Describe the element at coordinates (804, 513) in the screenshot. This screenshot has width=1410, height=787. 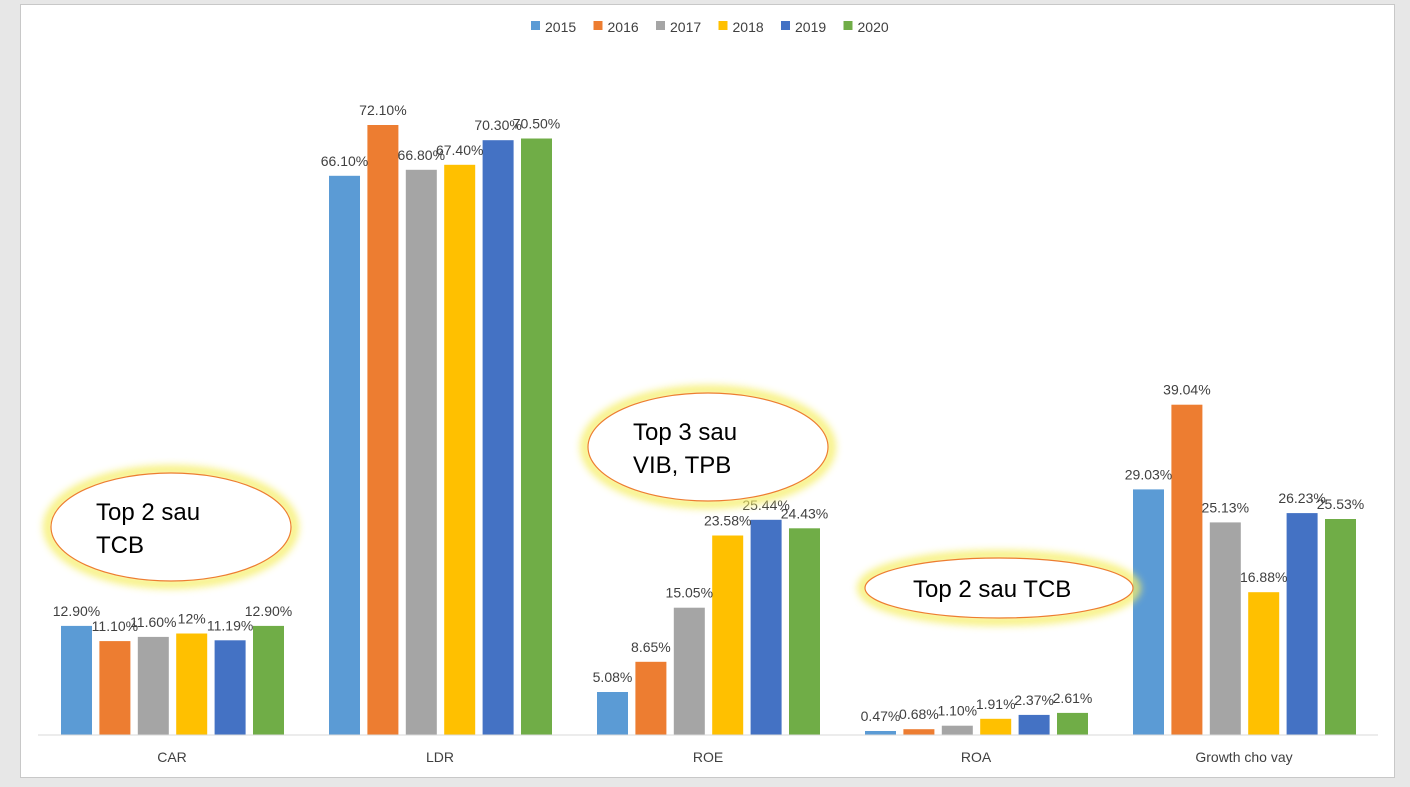
I see `data-label-roe-2020: 24.43%` at that location.